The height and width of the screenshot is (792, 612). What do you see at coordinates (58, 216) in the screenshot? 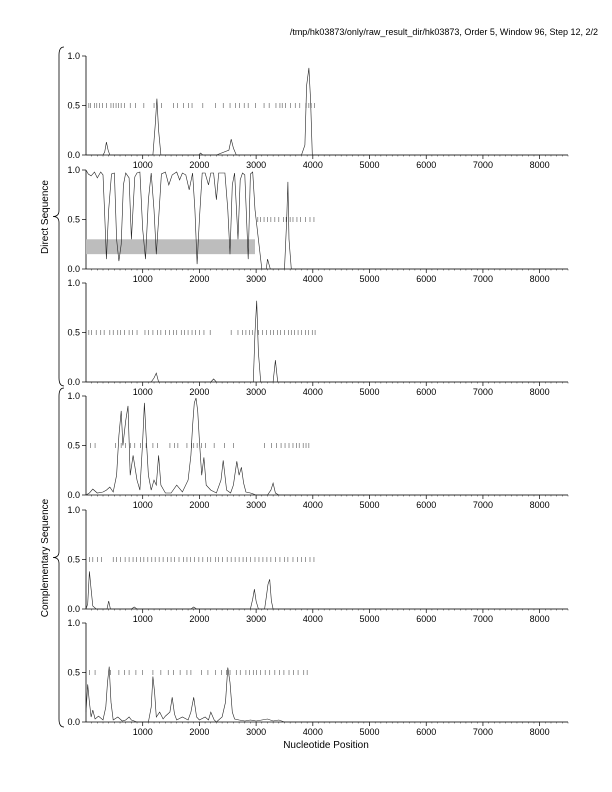
I see `group-brace-direct` at bounding box center [58, 216].